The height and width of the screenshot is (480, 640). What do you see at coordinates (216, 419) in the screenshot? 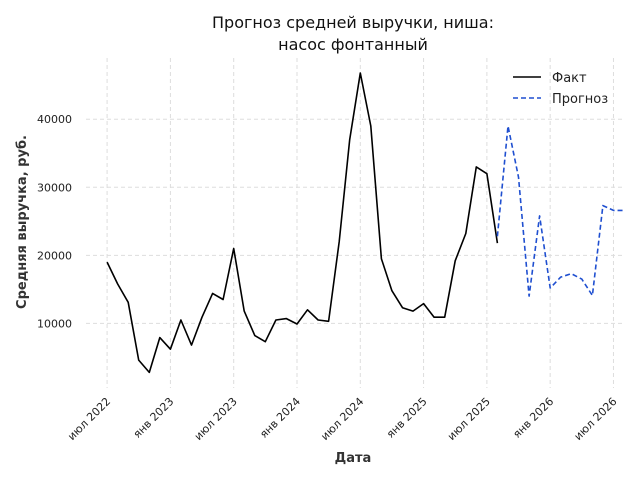
I see `x-tick-label: июл 2023` at bounding box center [216, 419].